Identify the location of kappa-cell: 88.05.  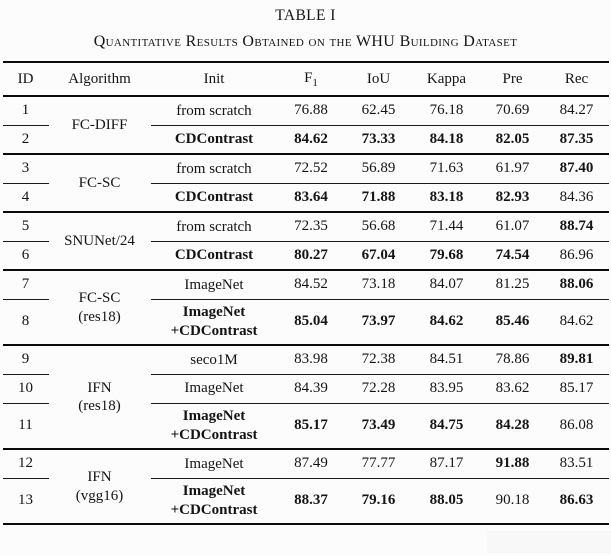
(446, 500).